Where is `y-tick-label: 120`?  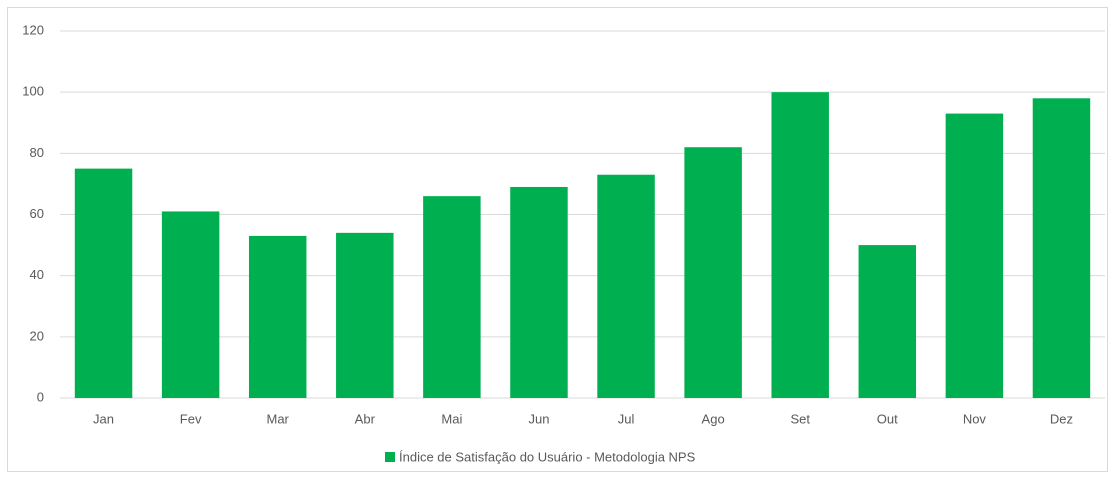 y-tick-label: 120 is located at coordinates (33, 29).